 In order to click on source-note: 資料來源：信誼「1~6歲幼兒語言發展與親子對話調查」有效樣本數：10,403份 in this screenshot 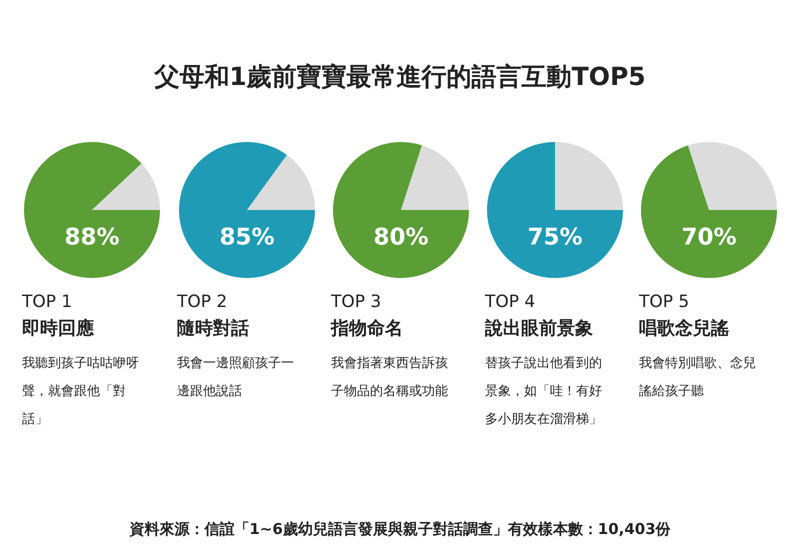, I will do `click(400, 529)`.